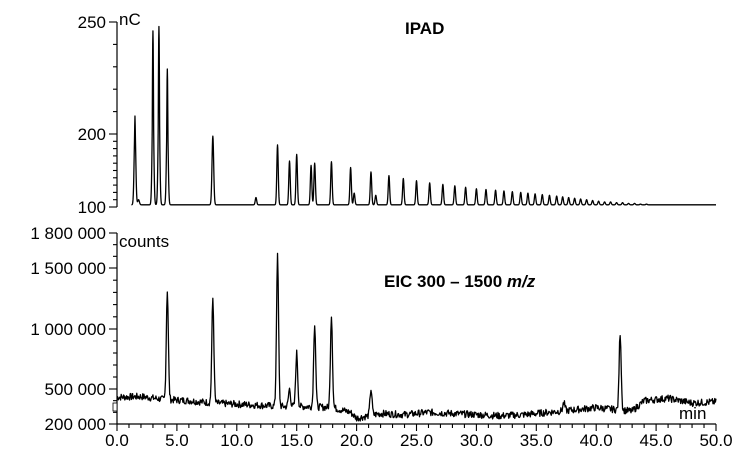 Image resolution: width=736 pixels, height=451 pixels. I want to click on eic-y-tick-label: 1 000 000, so click(68, 329).